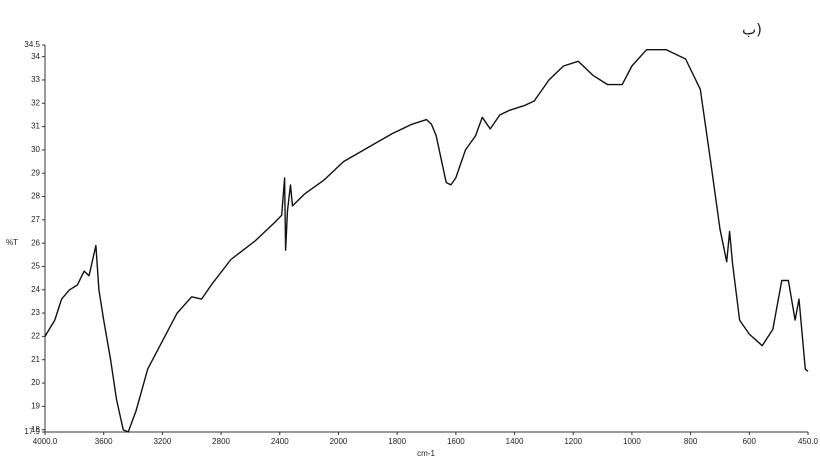 Image resolution: width=820 pixels, height=459 pixels. What do you see at coordinates (35, 289) in the screenshot?
I see `y-tick-label: 24` at bounding box center [35, 289].